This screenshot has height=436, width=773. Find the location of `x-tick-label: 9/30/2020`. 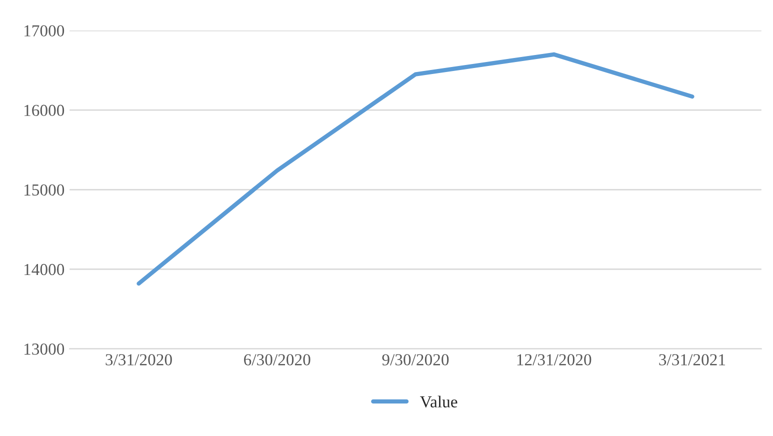

x-tick-label: 9/30/2020 is located at coordinates (415, 360).